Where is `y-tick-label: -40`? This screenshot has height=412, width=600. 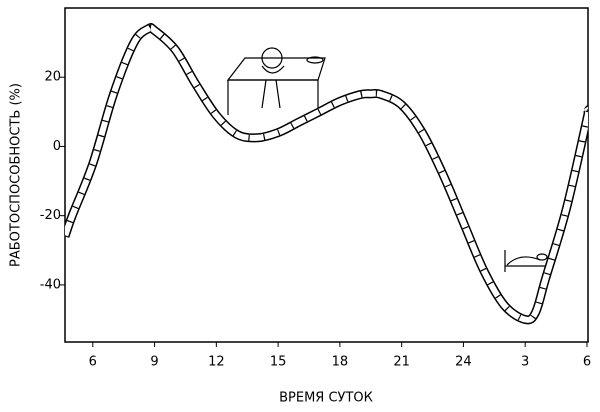 y-tick-label: -40 is located at coordinates (50, 284).